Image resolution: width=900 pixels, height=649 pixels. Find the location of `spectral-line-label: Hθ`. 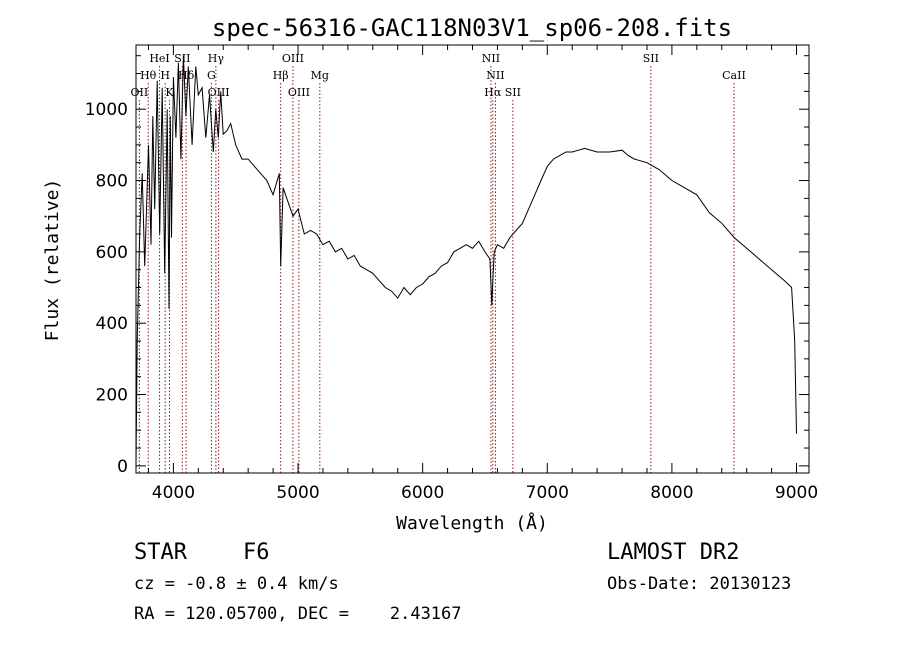

spectral-line-label: Hθ is located at coordinates (148, 75).